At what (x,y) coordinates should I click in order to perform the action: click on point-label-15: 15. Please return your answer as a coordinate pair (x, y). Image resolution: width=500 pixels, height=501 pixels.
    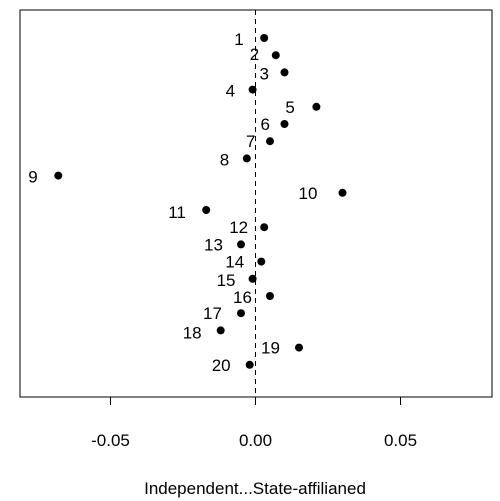
    Looking at the image, I should click on (226, 280).